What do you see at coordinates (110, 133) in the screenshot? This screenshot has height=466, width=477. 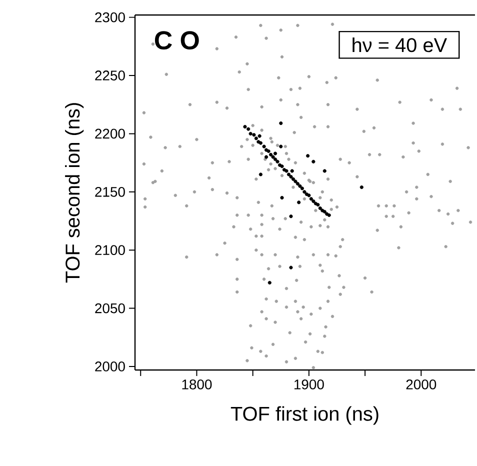 I see `y-tick-label: 2200` at bounding box center [110, 133].